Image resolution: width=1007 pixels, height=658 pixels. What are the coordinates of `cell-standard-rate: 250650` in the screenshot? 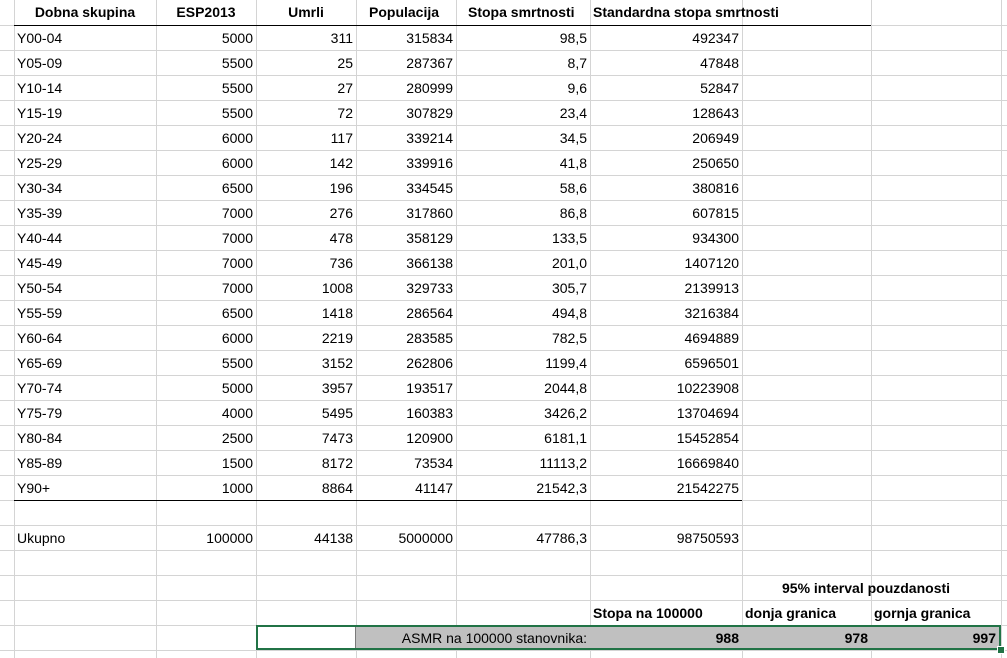 It's located at (715, 163).